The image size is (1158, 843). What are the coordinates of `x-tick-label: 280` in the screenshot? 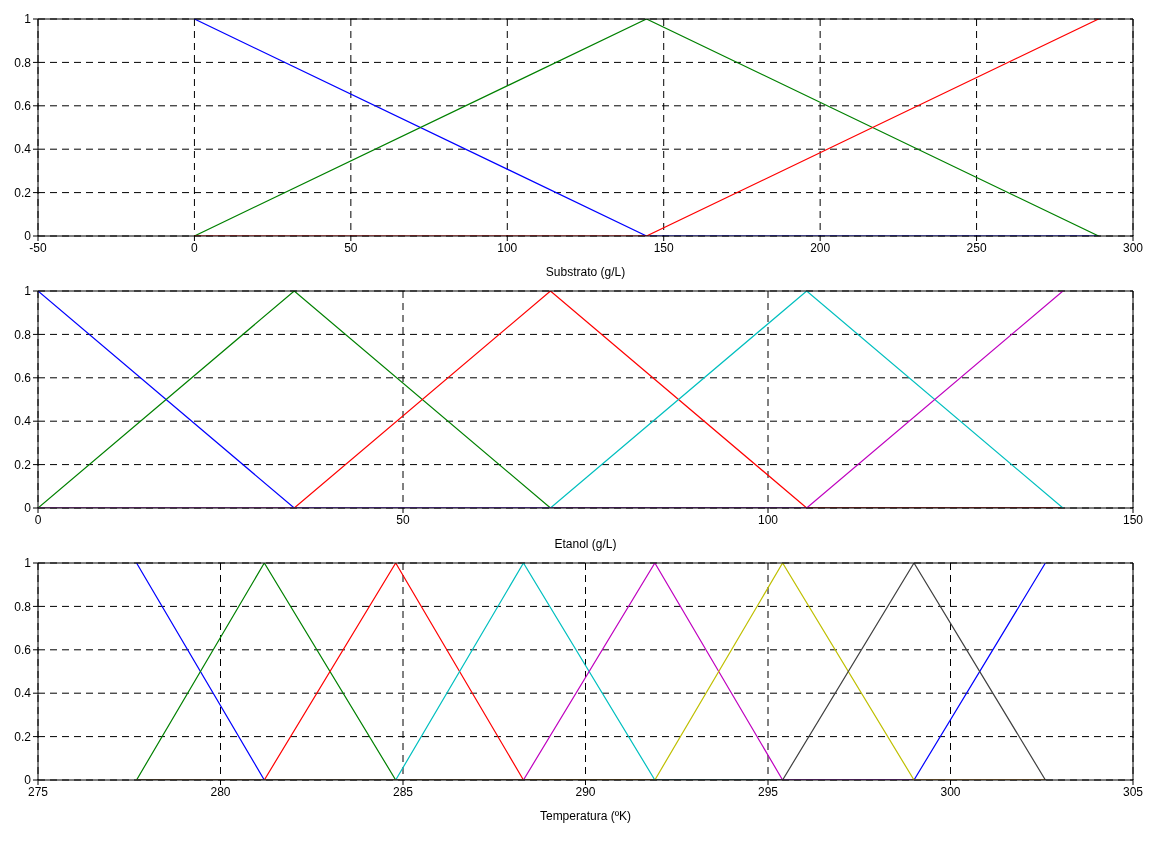 It's located at (220, 791).